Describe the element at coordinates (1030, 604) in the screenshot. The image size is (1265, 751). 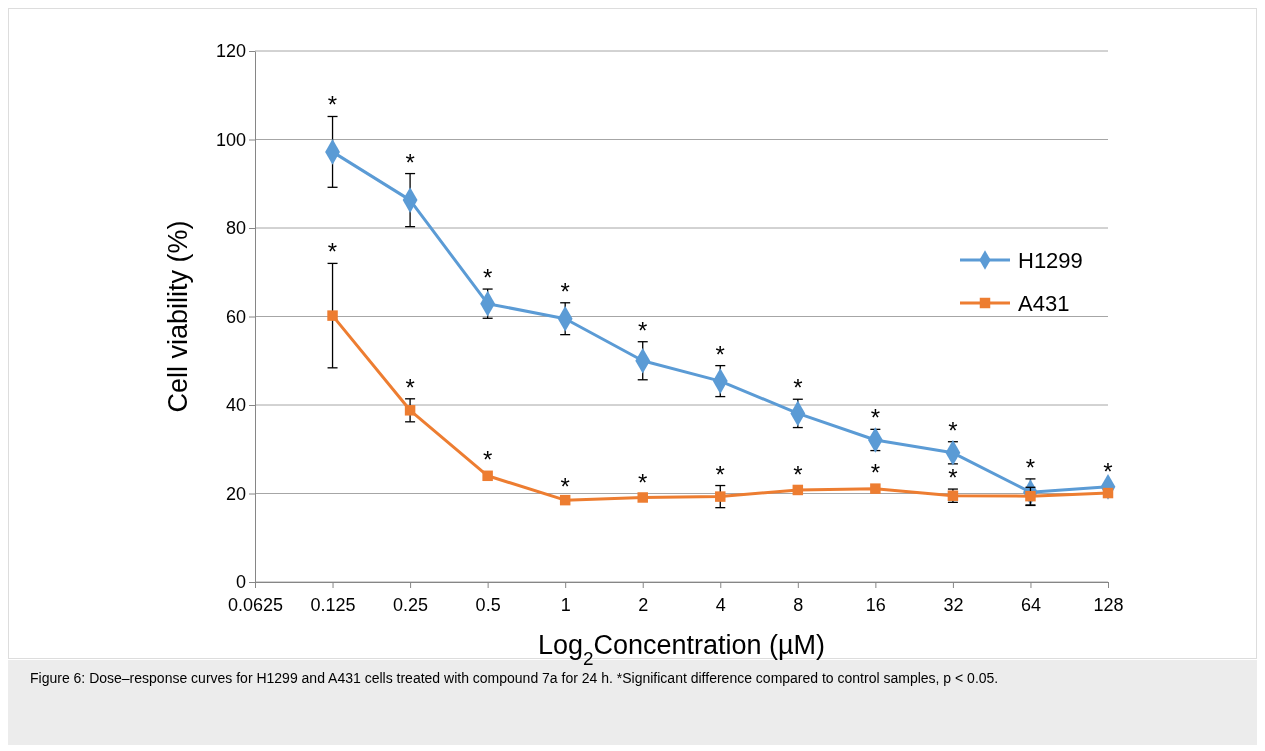
I see `x-tick-label: 64` at that location.